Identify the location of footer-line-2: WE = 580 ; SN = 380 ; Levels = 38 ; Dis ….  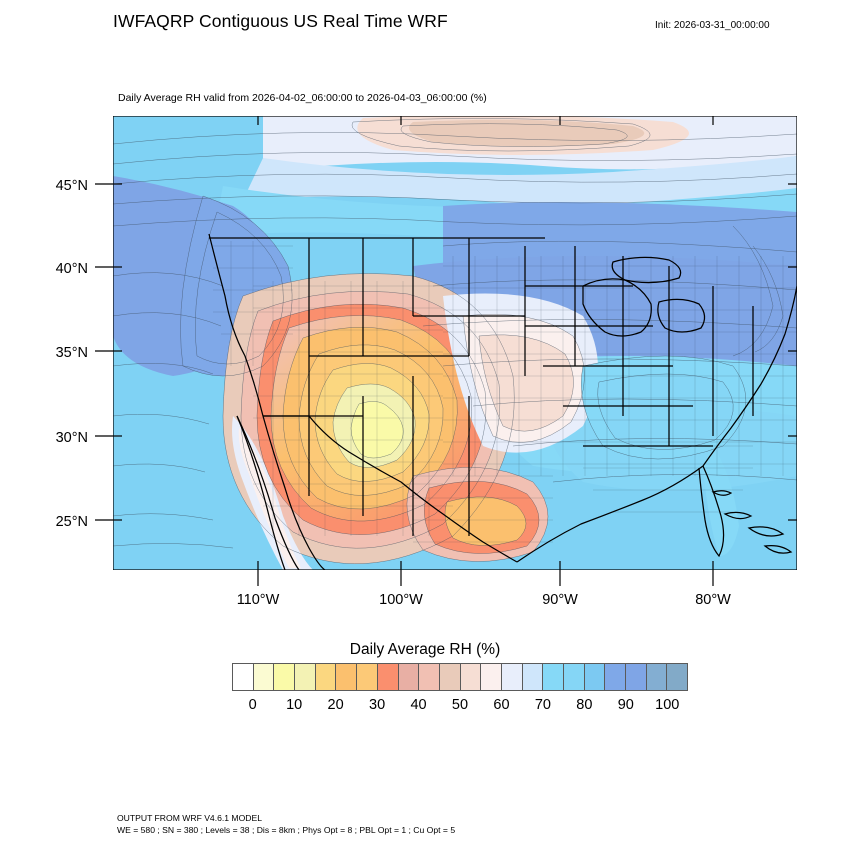
(286, 829).